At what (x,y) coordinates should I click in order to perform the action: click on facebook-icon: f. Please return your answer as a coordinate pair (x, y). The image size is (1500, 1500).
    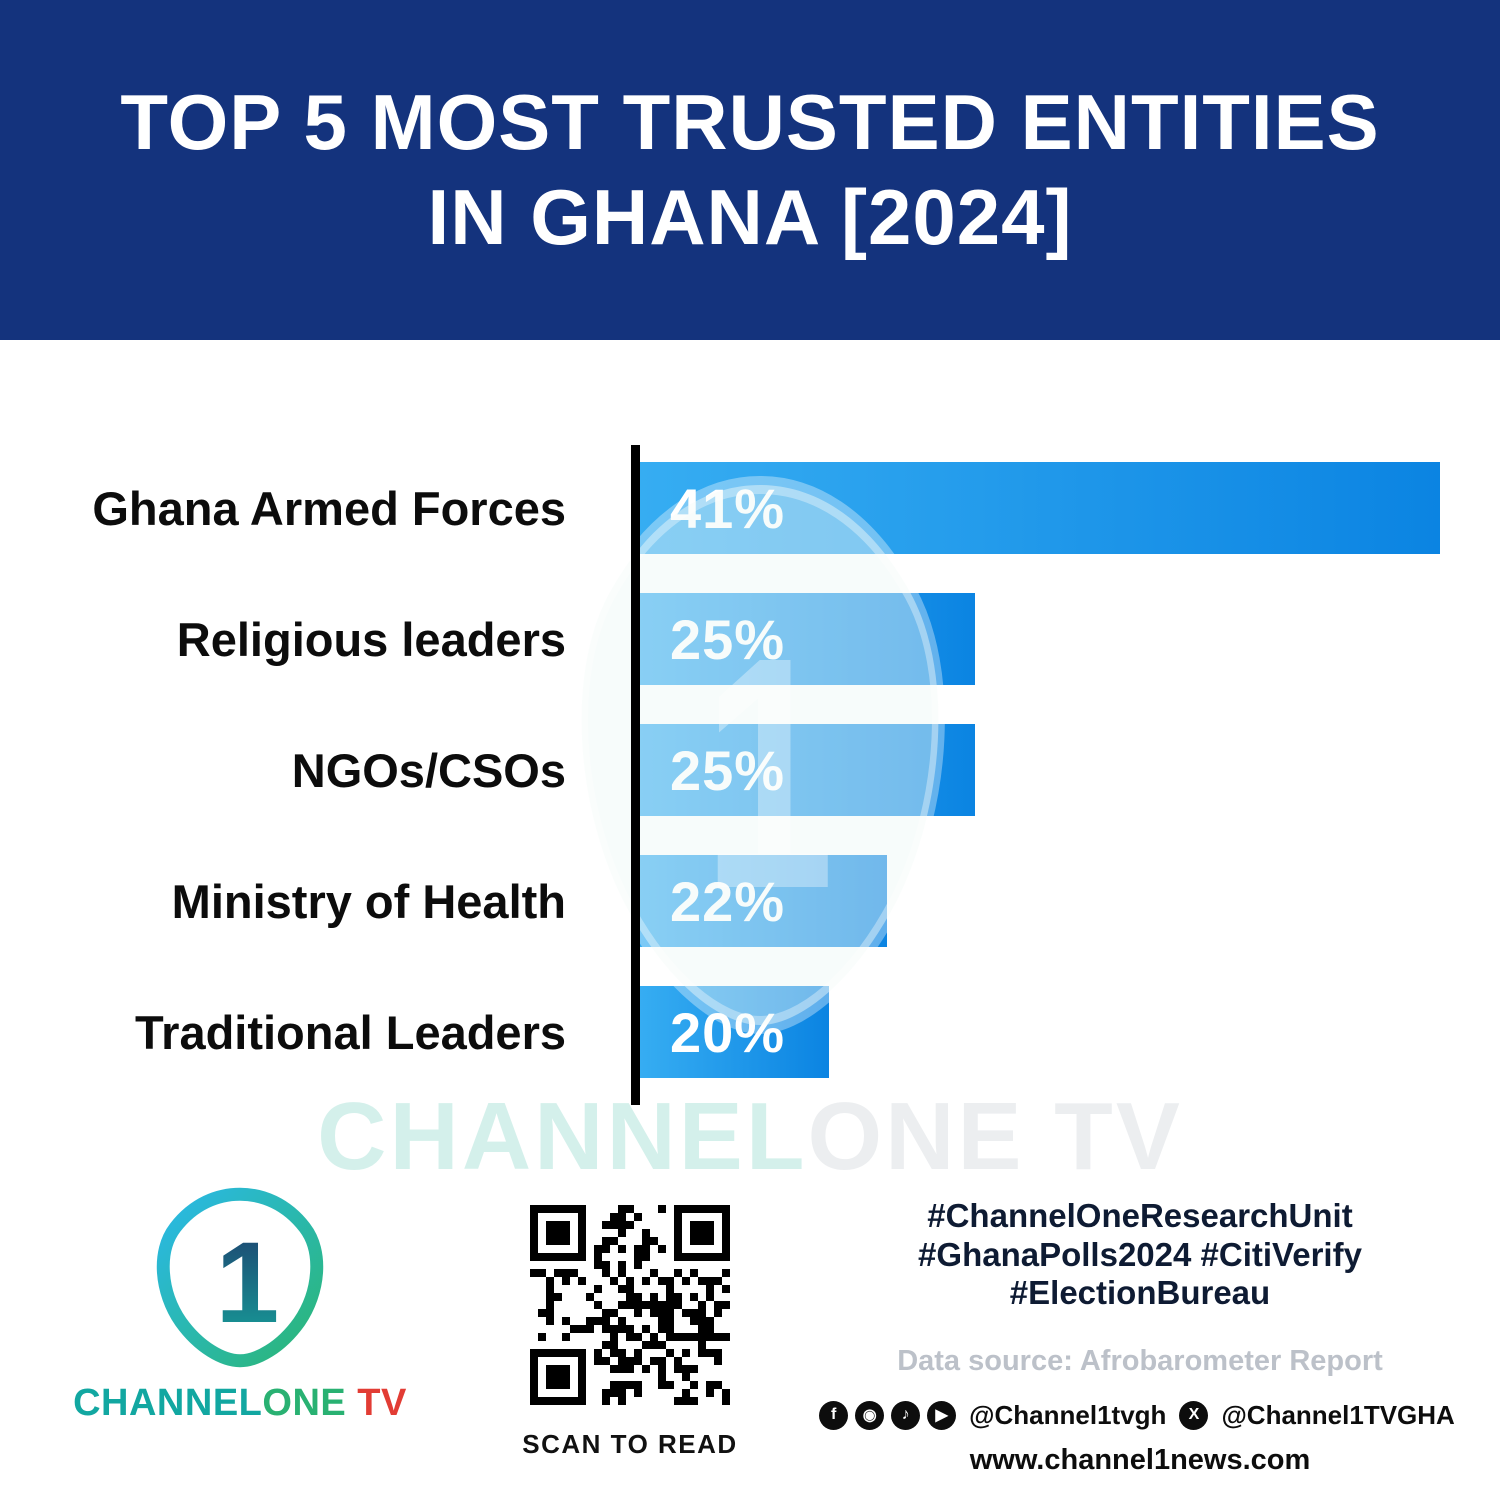
    Looking at the image, I should click on (834, 1415).